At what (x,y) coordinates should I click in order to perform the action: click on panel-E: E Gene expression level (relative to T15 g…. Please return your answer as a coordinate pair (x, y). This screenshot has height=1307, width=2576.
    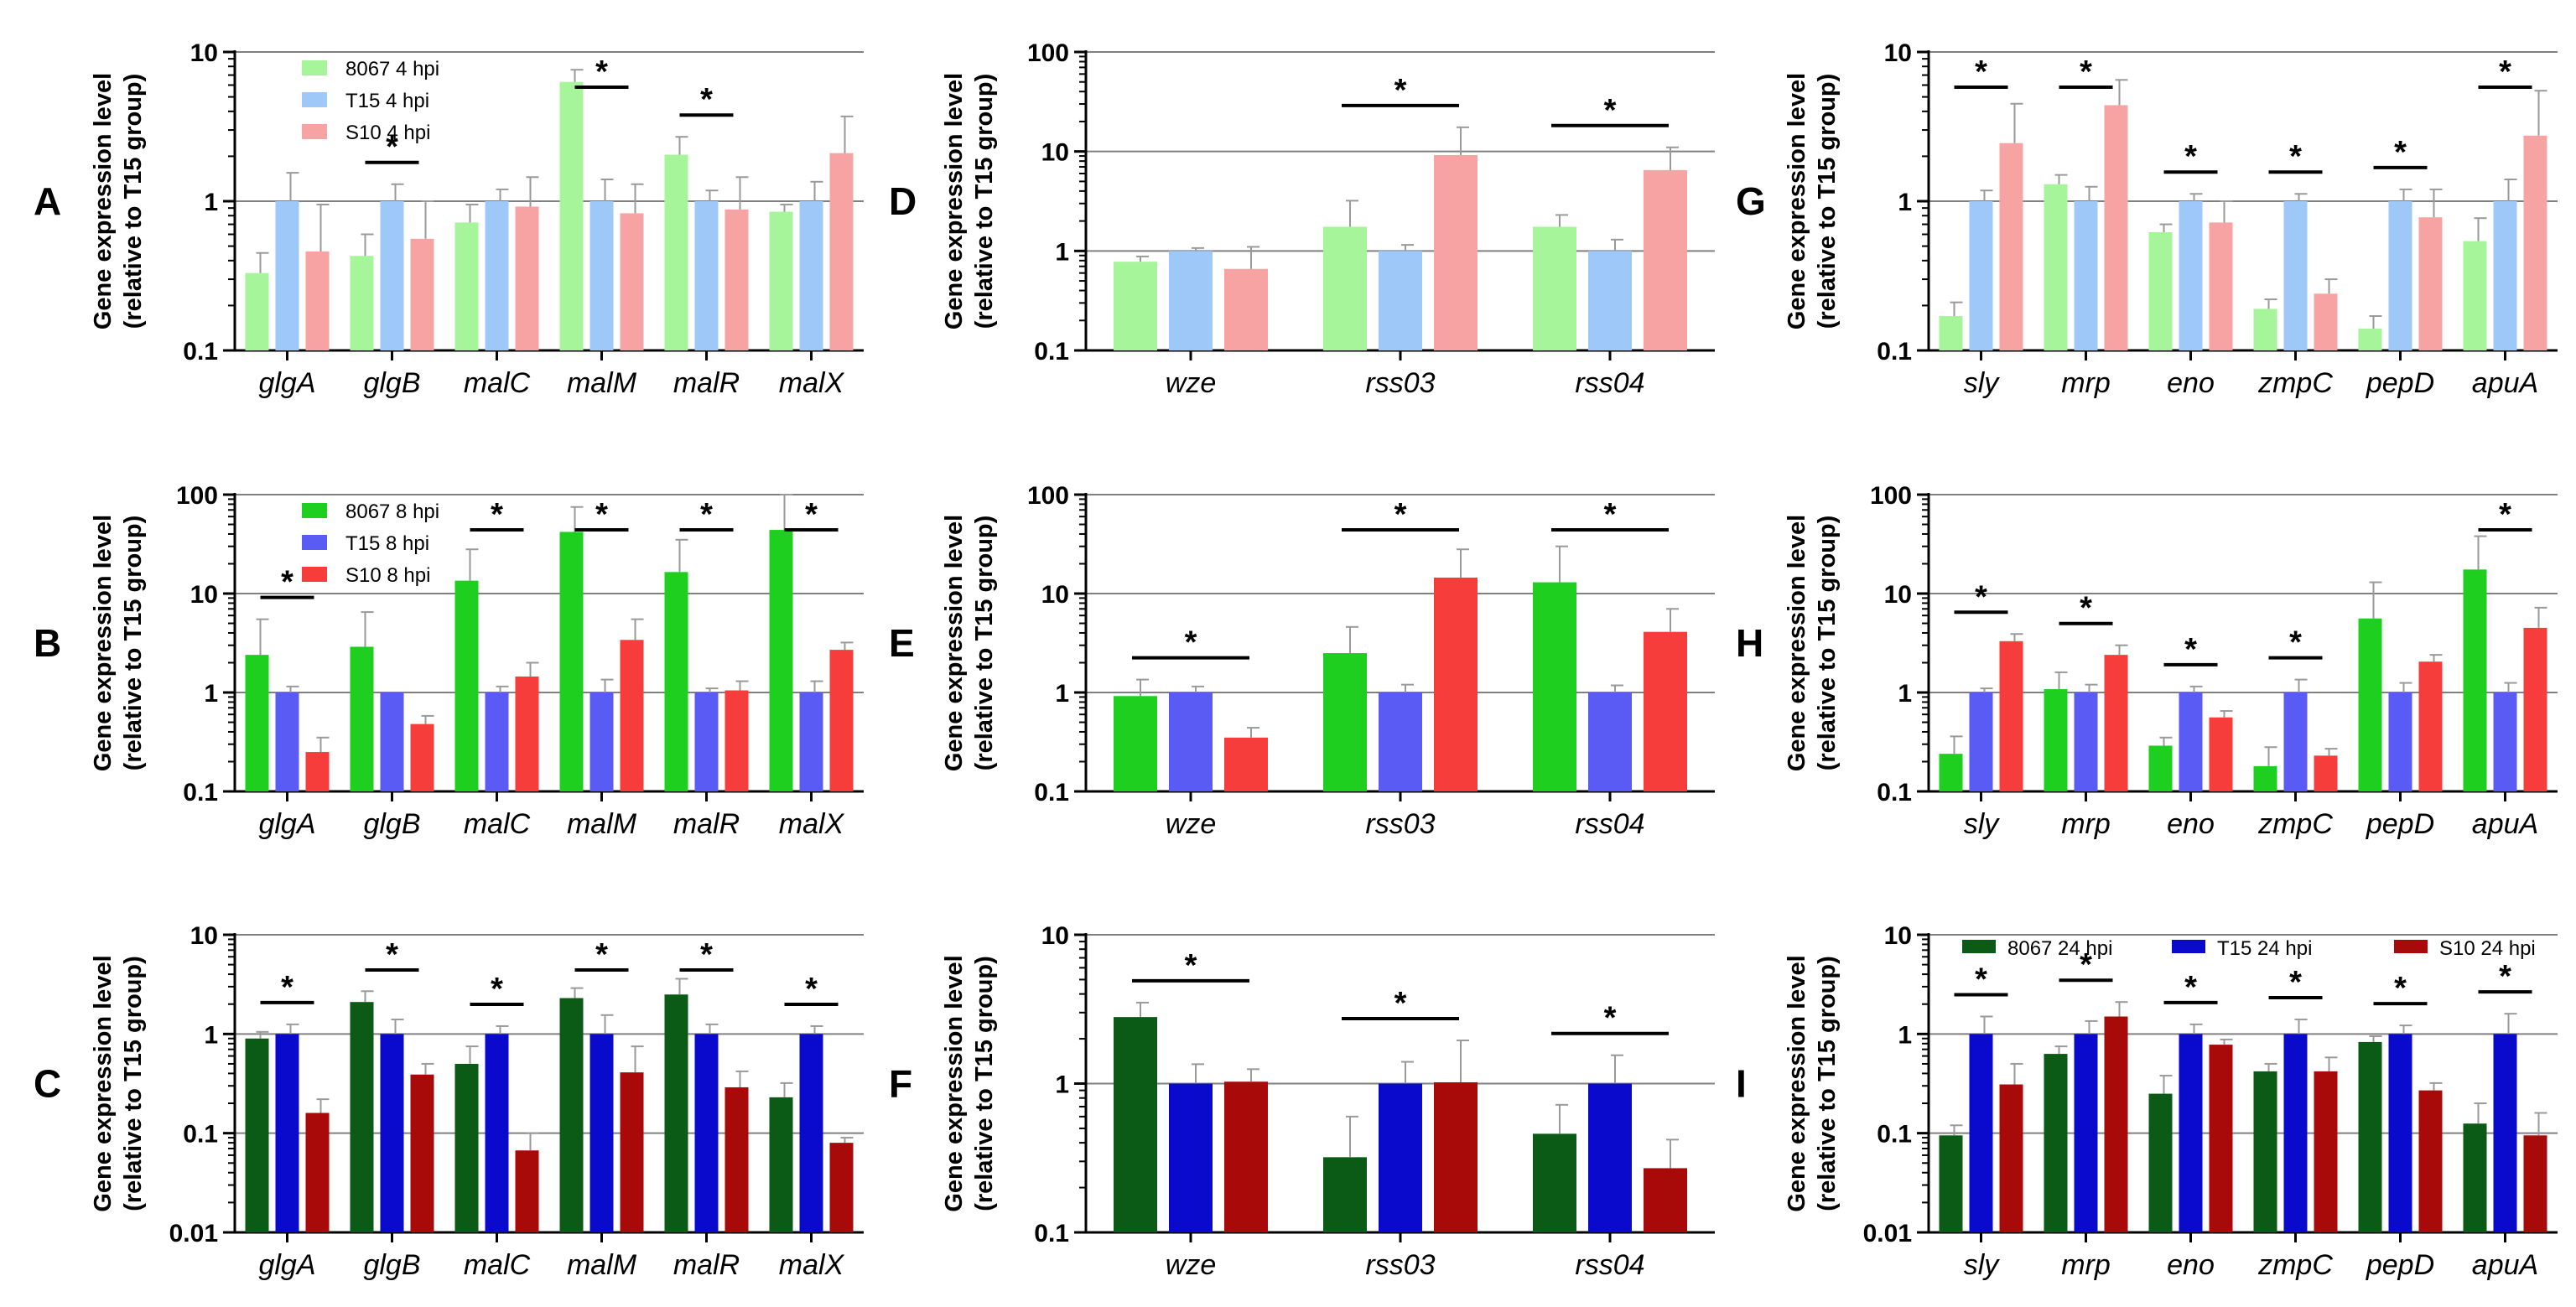
    Looking at the image, I should click on (1302, 661).